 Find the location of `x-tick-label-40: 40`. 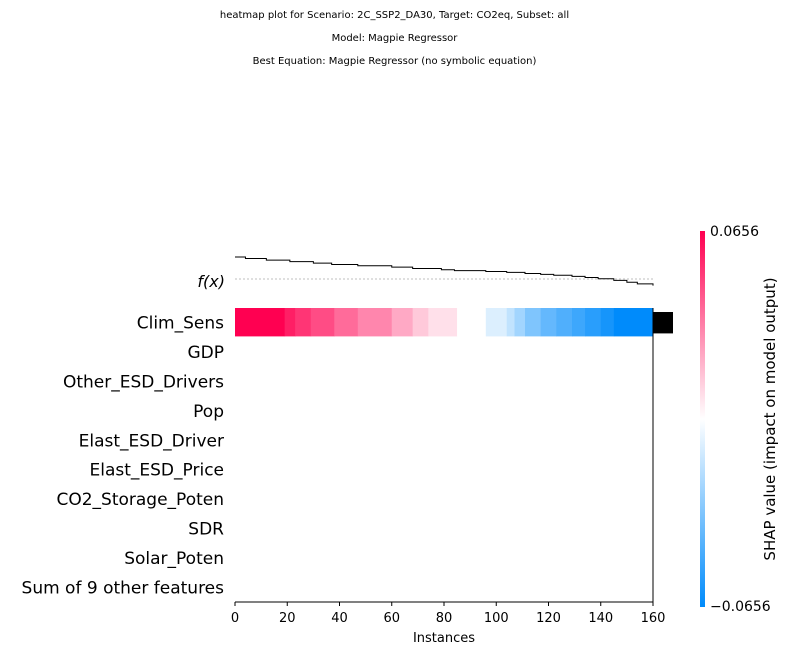

x-tick-label-40: 40 is located at coordinates (339, 618).